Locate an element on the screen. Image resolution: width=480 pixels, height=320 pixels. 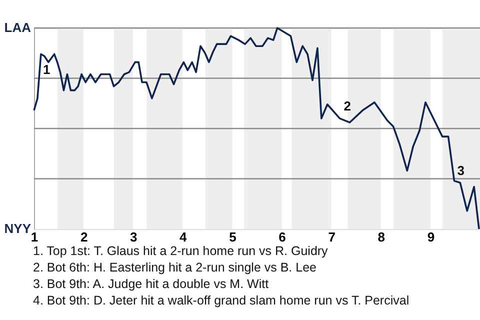
x-tick-label: 6 is located at coordinates (282, 237).